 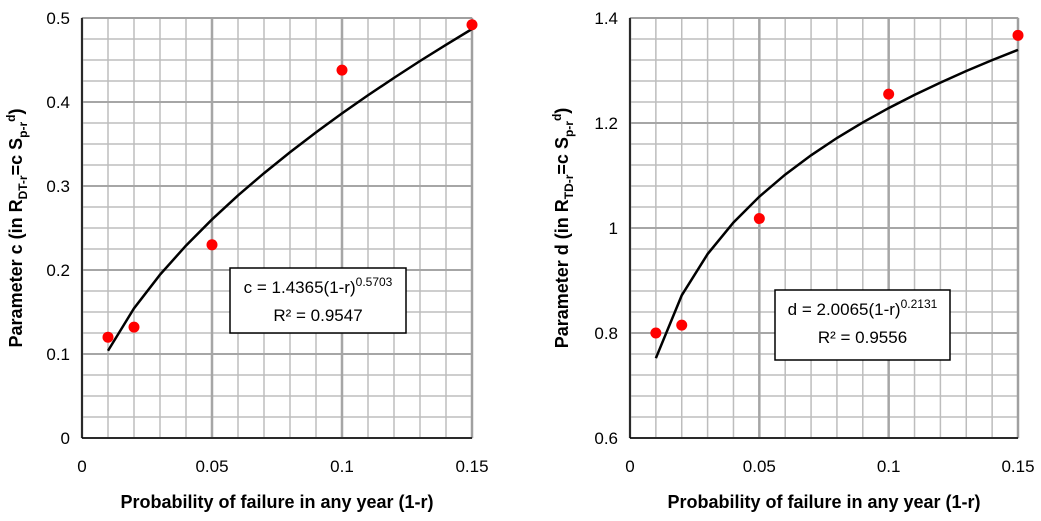 What do you see at coordinates (374, 282) in the screenshot?
I see `supscript: 0.5703` at bounding box center [374, 282].